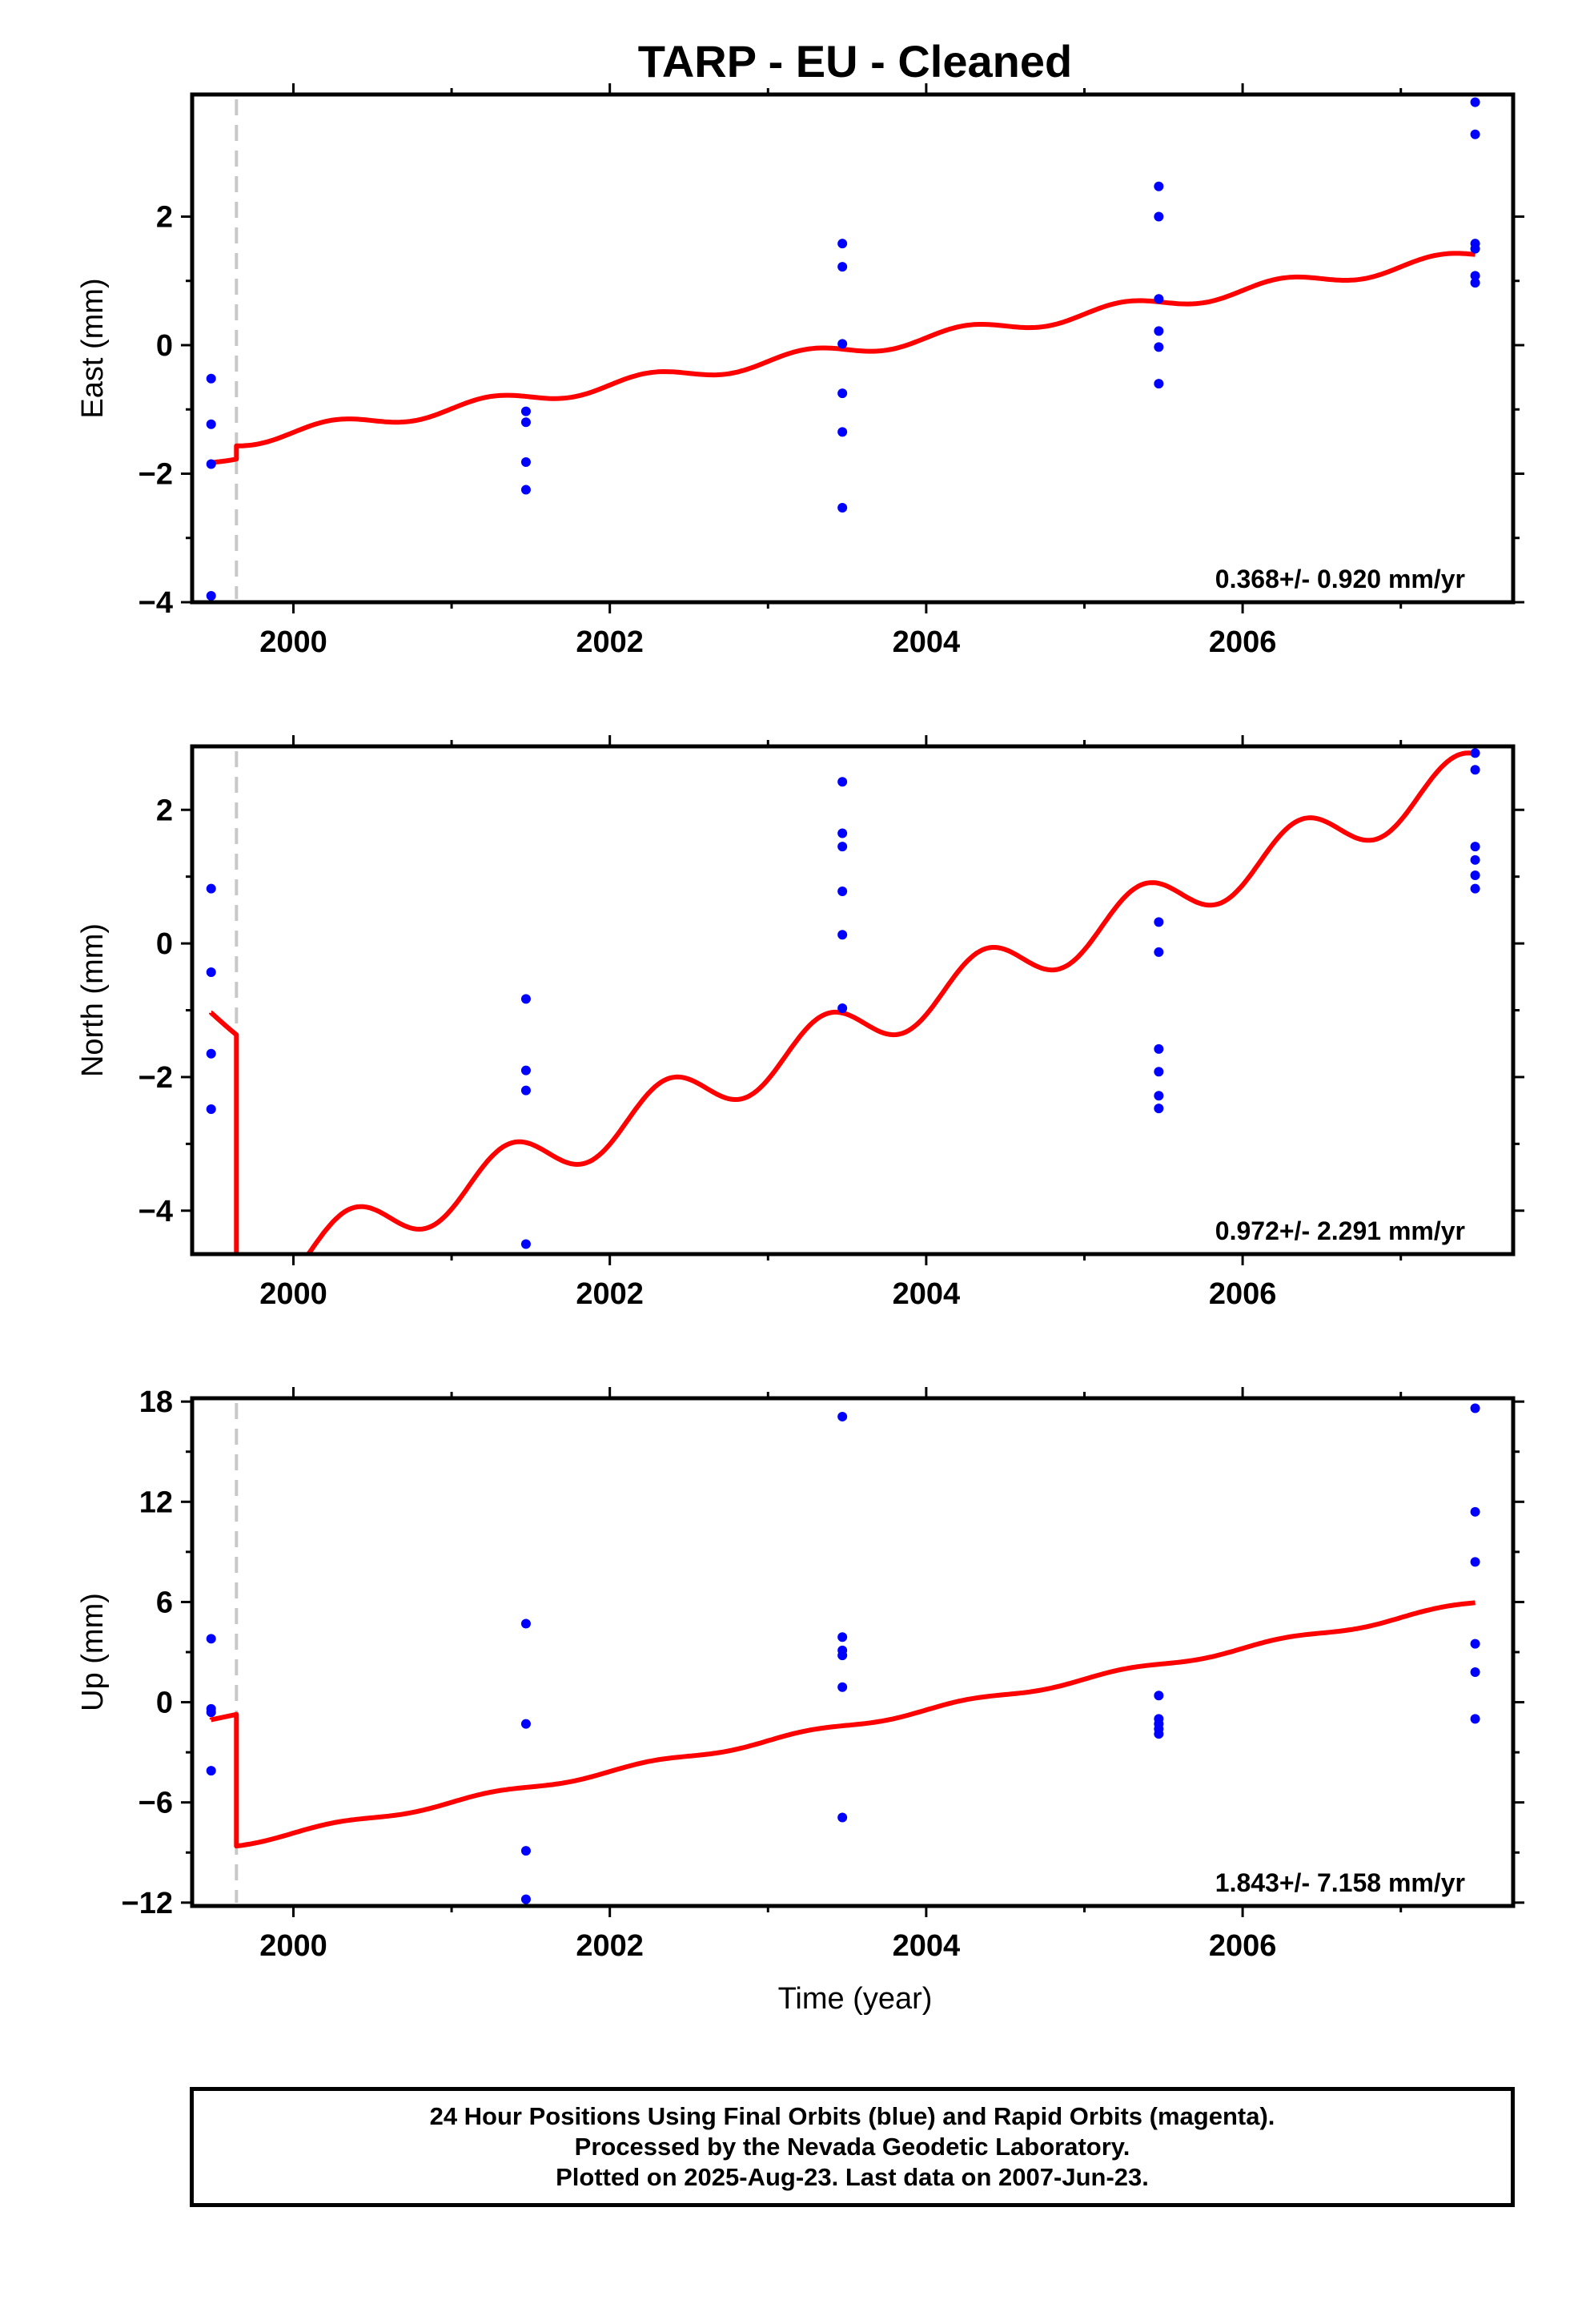  What do you see at coordinates (842, 1724) in the screenshot?
I see `up-model-curve` at bounding box center [842, 1724].